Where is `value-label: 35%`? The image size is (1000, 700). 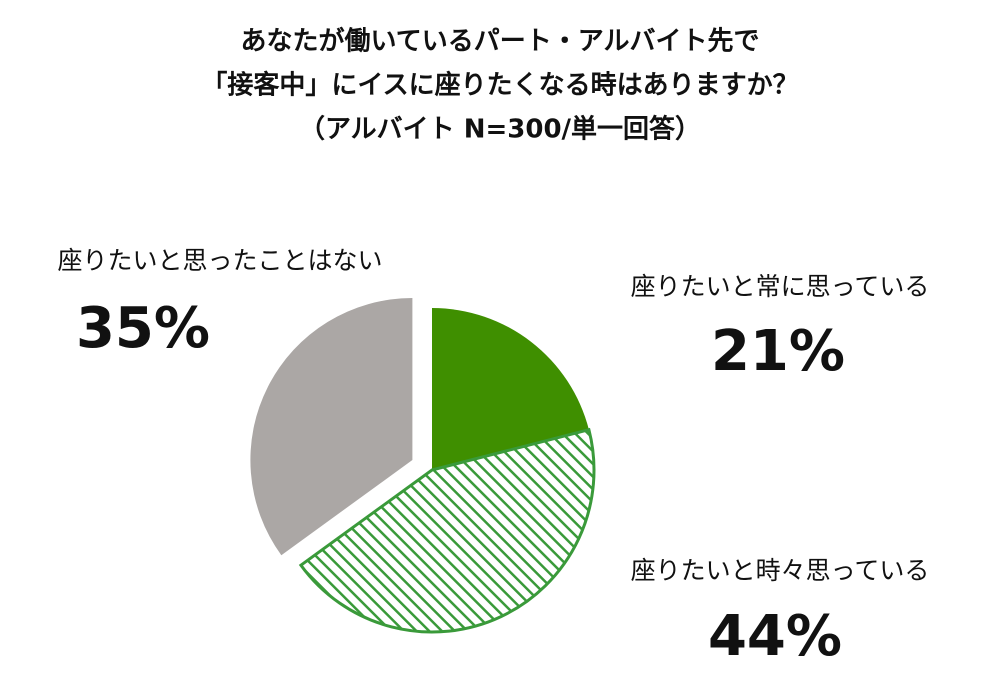 value-label: 35% is located at coordinates (143, 328).